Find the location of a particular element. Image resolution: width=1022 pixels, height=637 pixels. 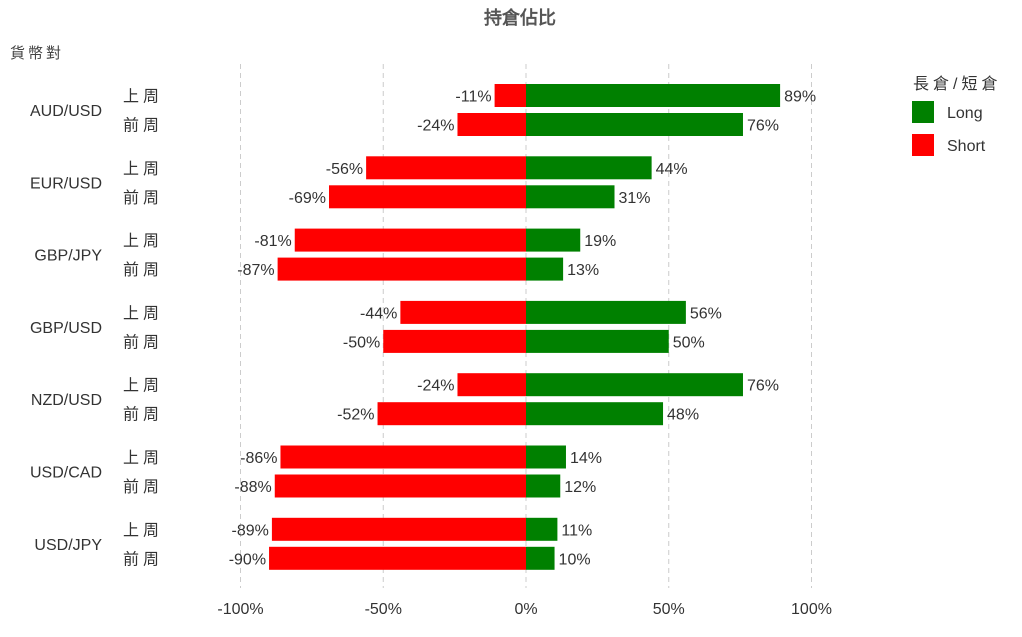

x-tick-label: 0% is located at coordinates (525, 609).